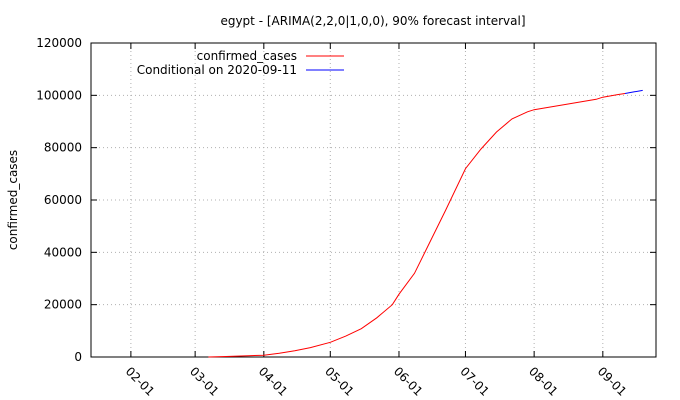 The width and height of the screenshot is (680, 400). Describe the element at coordinates (273, 381) in the screenshot. I see `x-tick-label: 04-01` at that location.